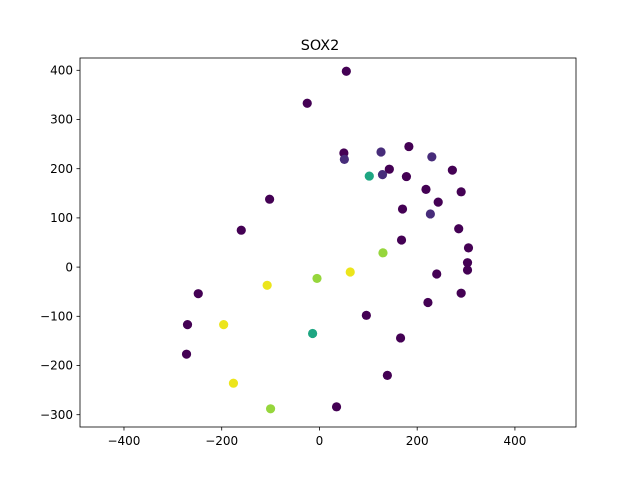 The height and width of the screenshot is (480, 640). Describe the element at coordinates (56, 415) in the screenshot. I see `y-tick-label: −300` at that location.